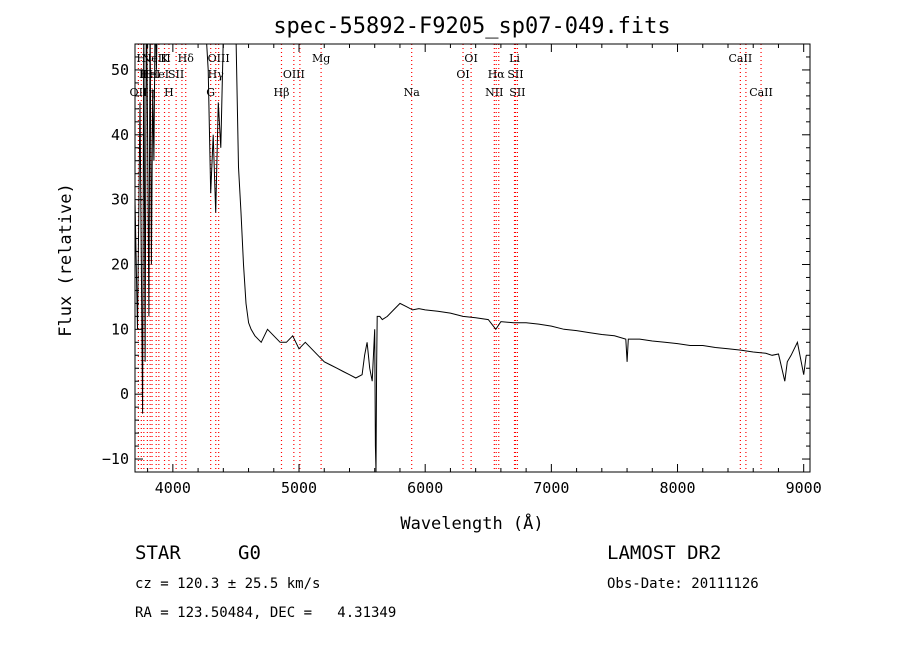 The height and width of the screenshot is (650, 900). Describe the element at coordinates (186, 58) in the screenshot. I see `line-label-12: Hδ` at that location.